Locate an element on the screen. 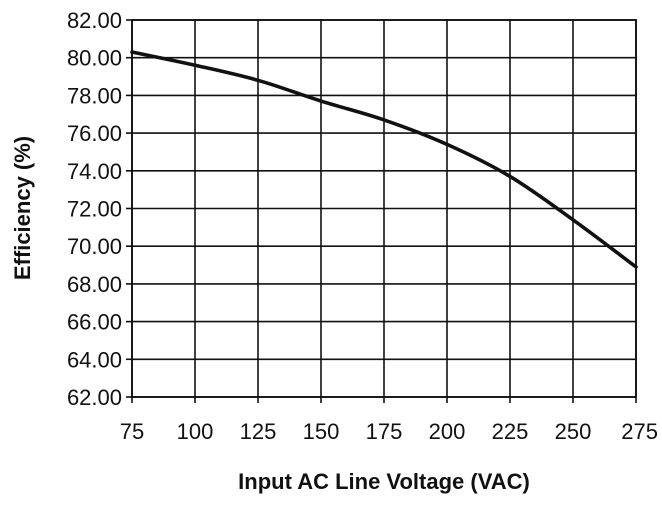 The height and width of the screenshot is (505, 662). y-tick-label: 74.00 is located at coordinates (94, 171).